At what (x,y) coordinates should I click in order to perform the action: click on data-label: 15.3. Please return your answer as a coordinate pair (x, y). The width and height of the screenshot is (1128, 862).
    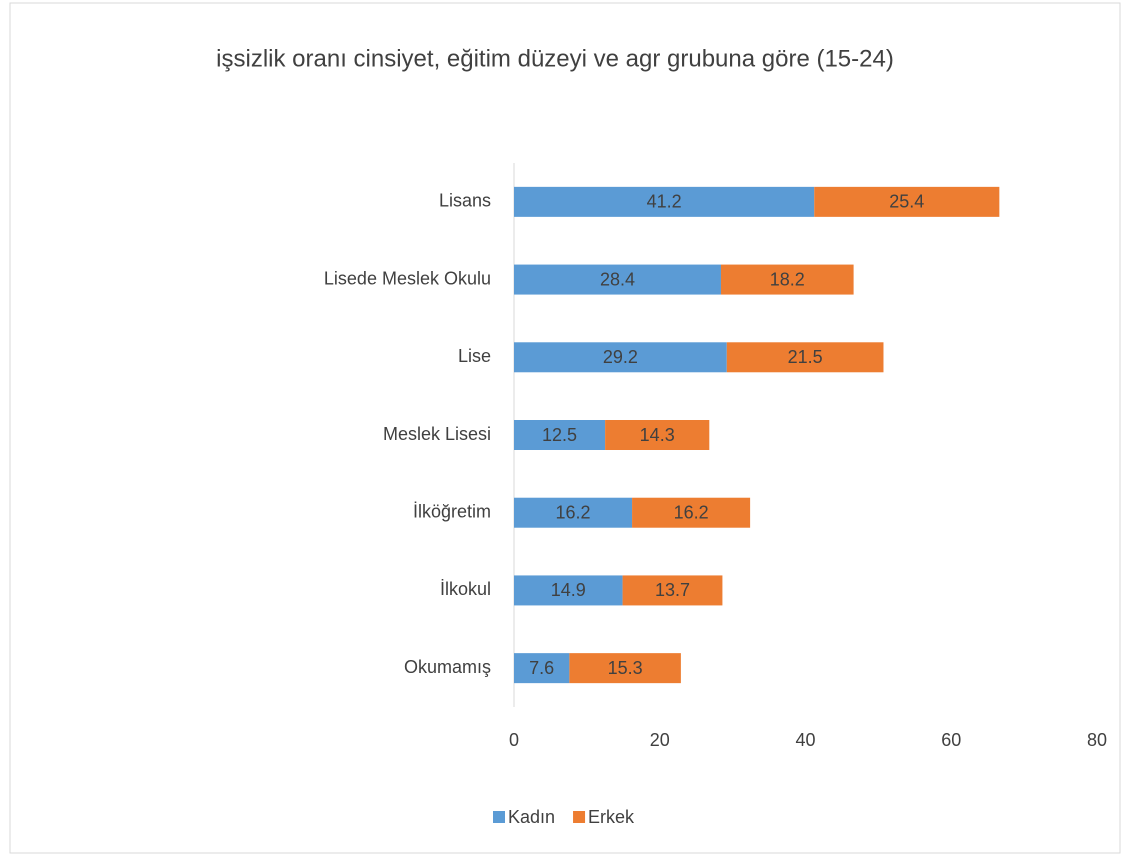
    Looking at the image, I should click on (625, 668).